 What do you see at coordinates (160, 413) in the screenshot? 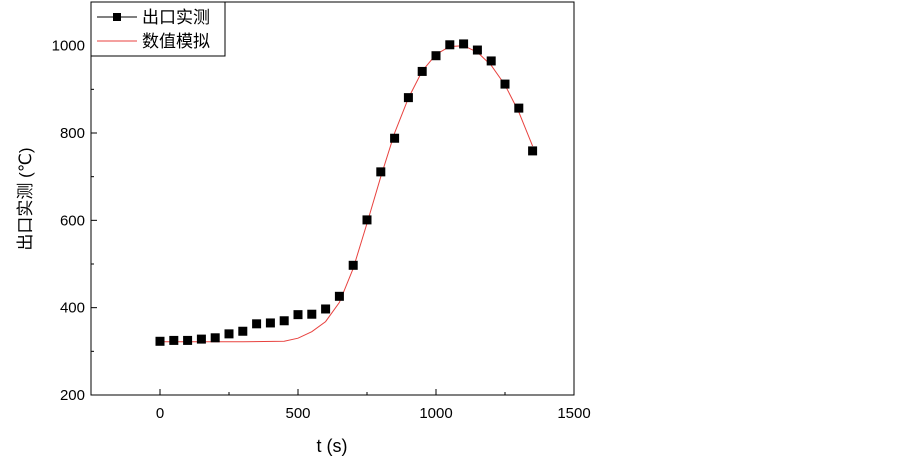
I see `x-tick-label: 0` at bounding box center [160, 413].